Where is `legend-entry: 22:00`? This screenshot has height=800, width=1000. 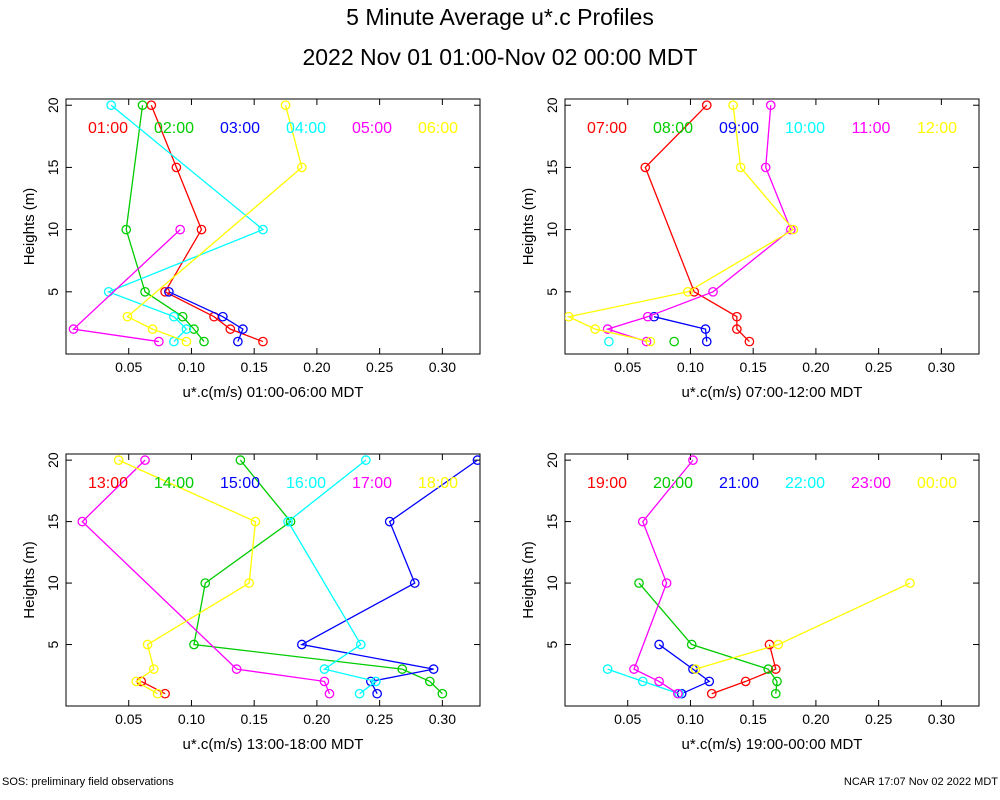
legend-entry: 22:00 is located at coordinates (805, 483).